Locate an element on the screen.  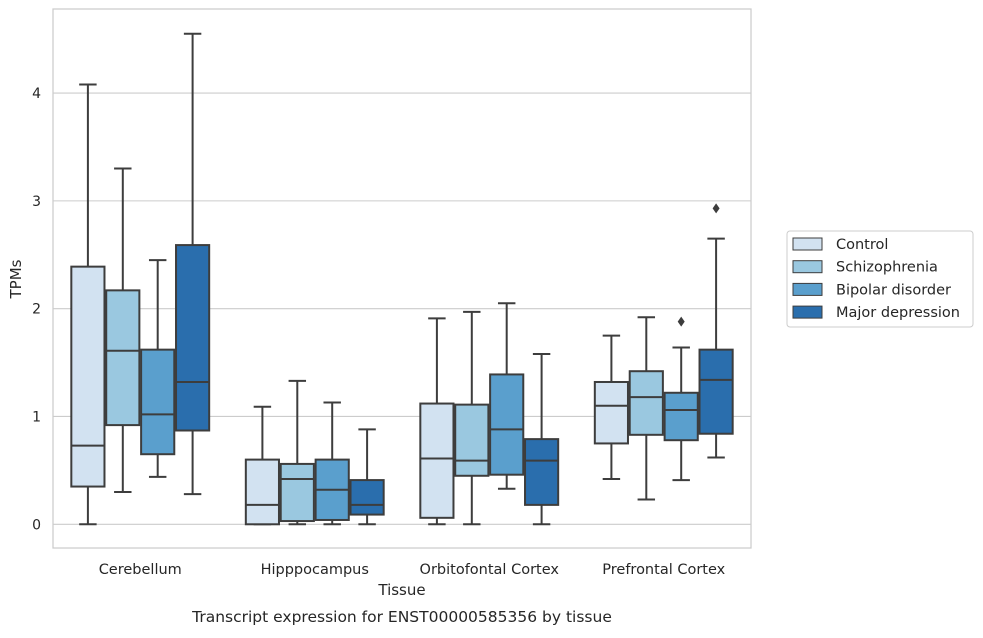
legend-frame is located at coordinates (880, 279).